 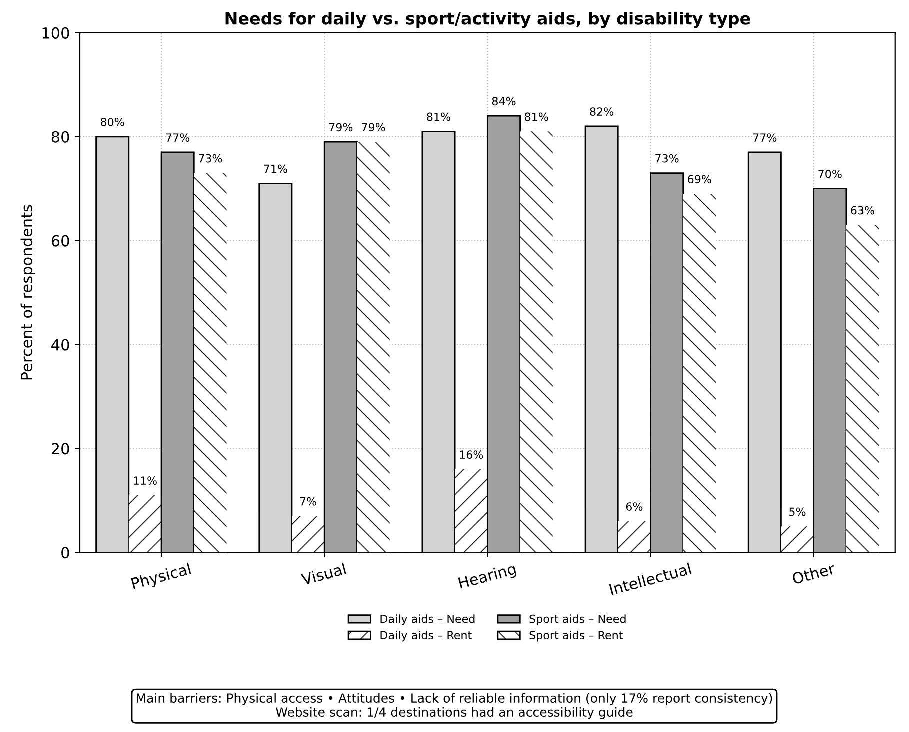 What do you see at coordinates (814, 573) in the screenshot?
I see `x-tick-label: Other` at bounding box center [814, 573].